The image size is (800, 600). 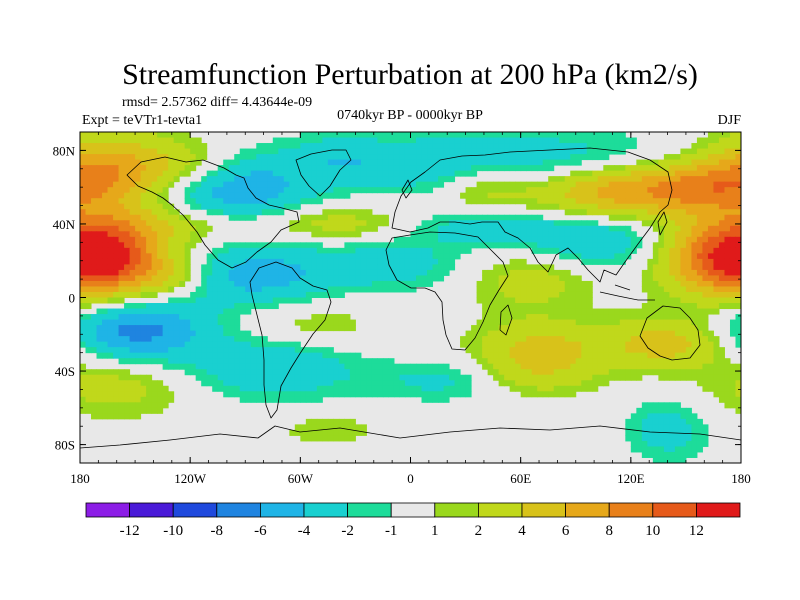 I want to click on colorbar-swatch, so click(x=325, y=510).